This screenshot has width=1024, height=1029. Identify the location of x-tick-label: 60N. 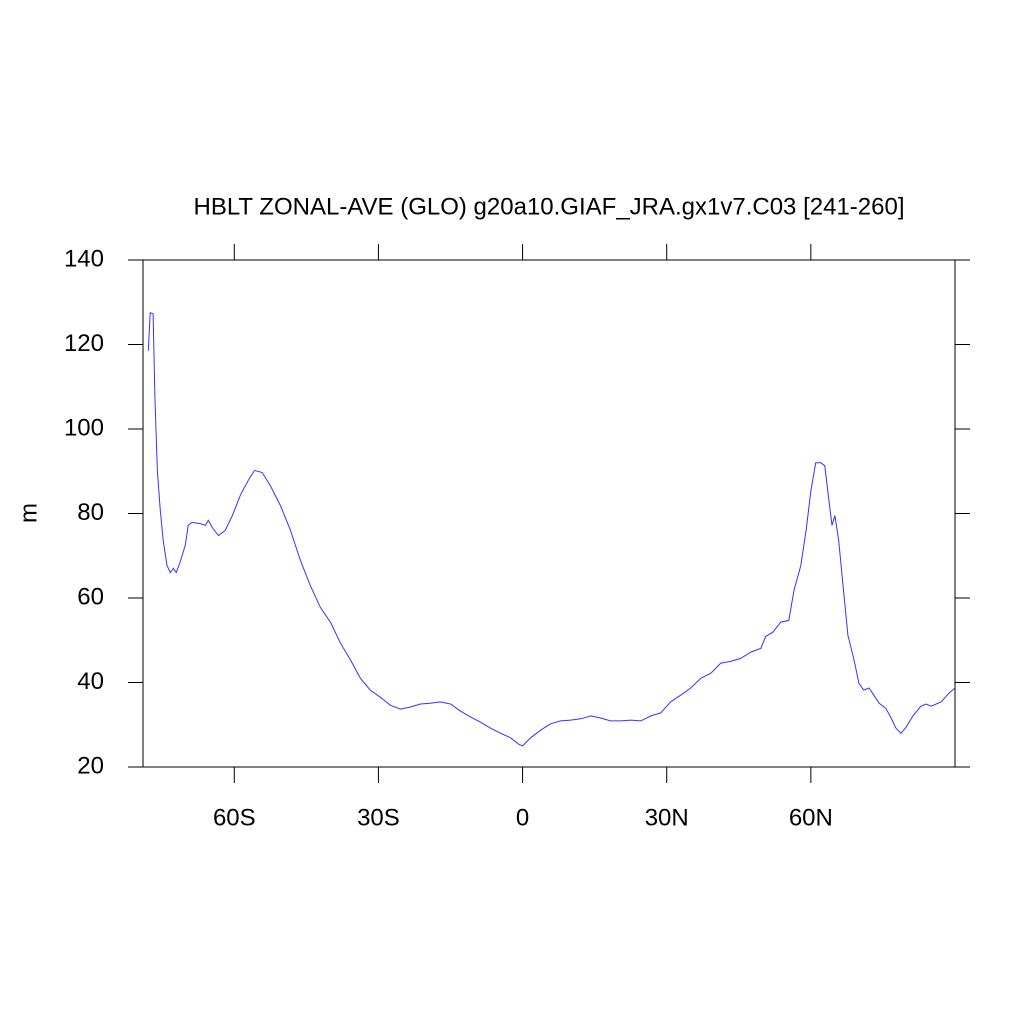
(811, 817).